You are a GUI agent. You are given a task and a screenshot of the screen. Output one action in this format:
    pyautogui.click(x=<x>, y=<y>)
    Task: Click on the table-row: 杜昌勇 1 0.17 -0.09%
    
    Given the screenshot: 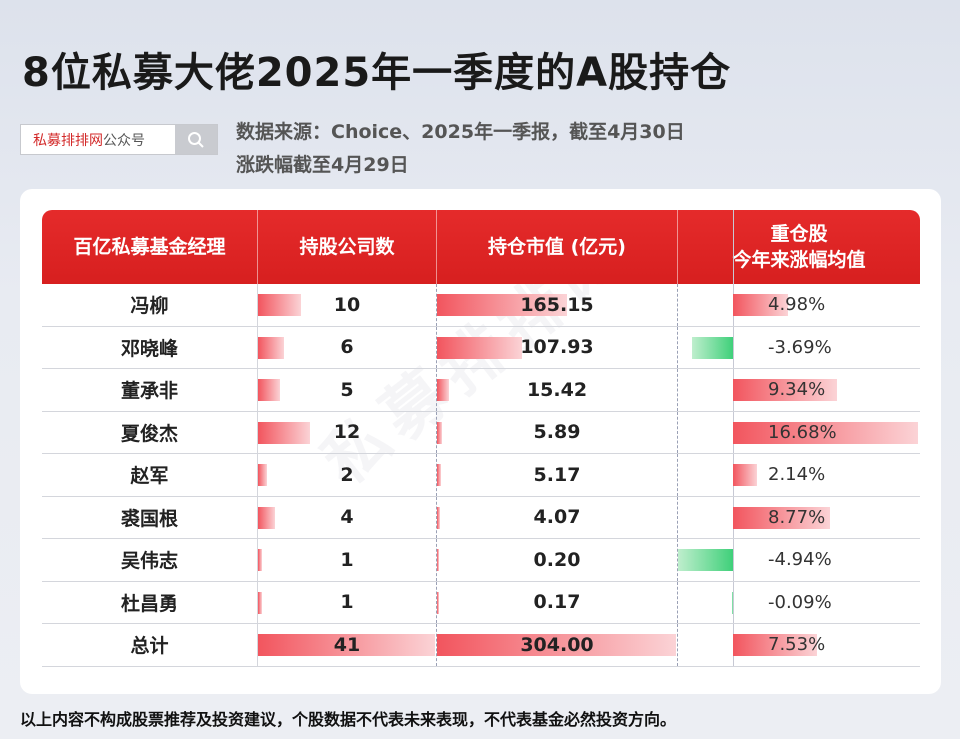 What is the action you would take?
    pyautogui.click(x=481, y=602)
    